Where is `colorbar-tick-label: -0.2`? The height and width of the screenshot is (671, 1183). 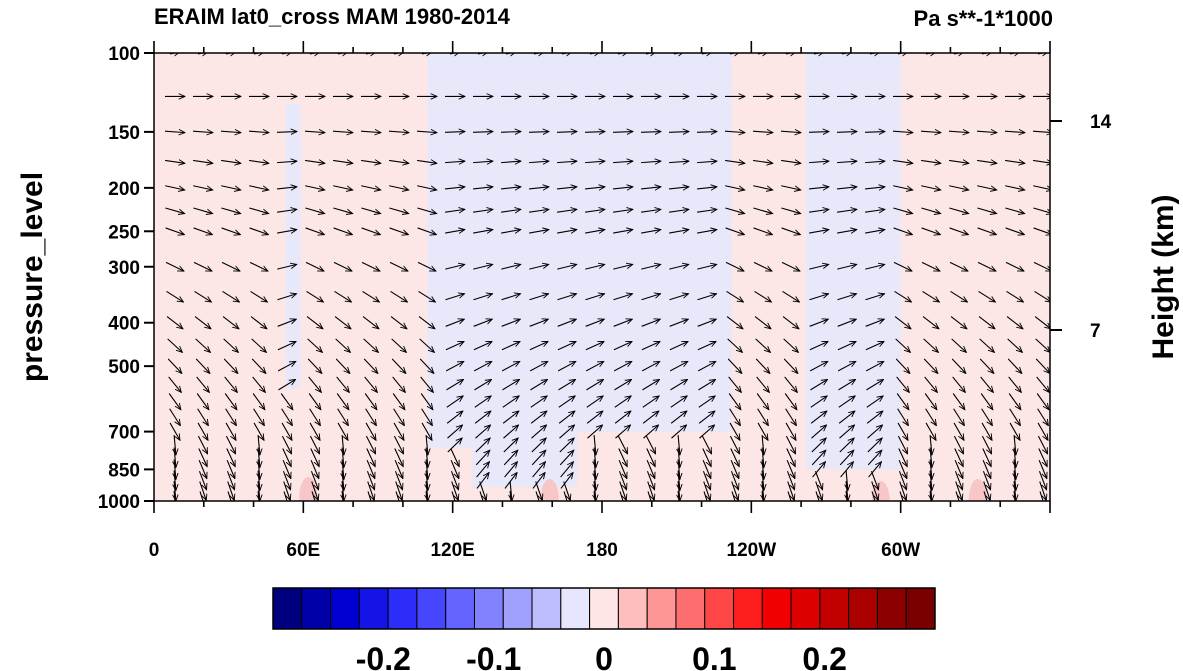 colorbar-tick-label: -0.2 is located at coordinates (383, 656).